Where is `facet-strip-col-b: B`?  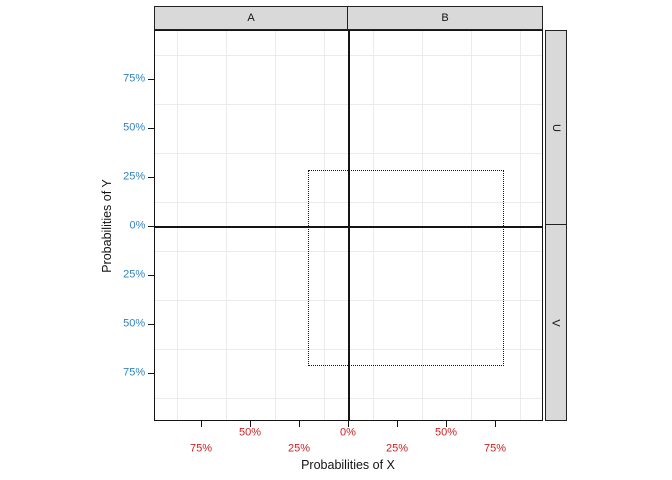
facet-strip-col-b: B is located at coordinates (445, 18).